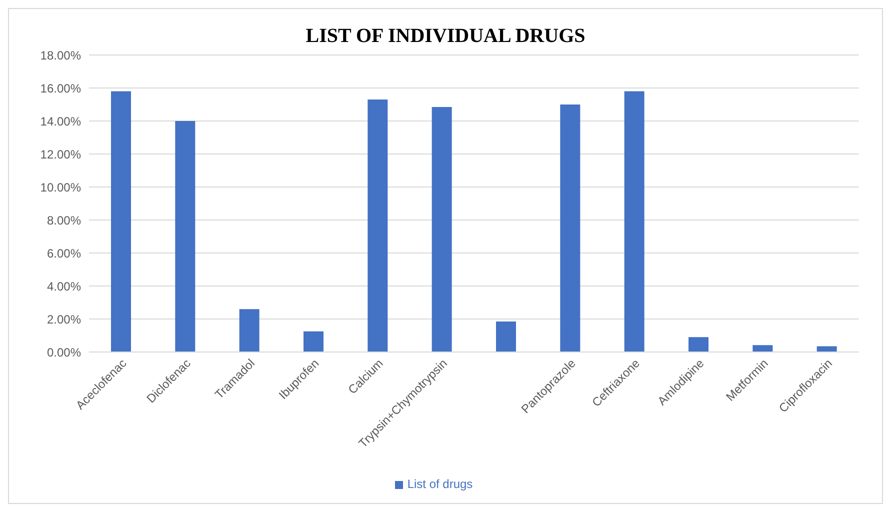 The width and height of the screenshot is (889, 510). What do you see at coordinates (61, 121) in the screenshot?
I see `y-tick-label: 14.00%` at bounding box center [61, 121].